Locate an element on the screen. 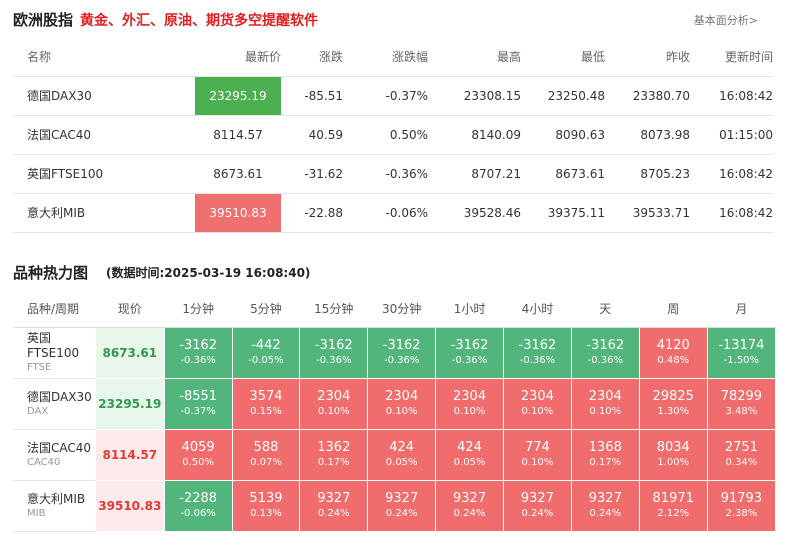 The height and width of the screenshot is (560, 800). quote-prev-close: 23380.70 is located at coordinates (647, 96).